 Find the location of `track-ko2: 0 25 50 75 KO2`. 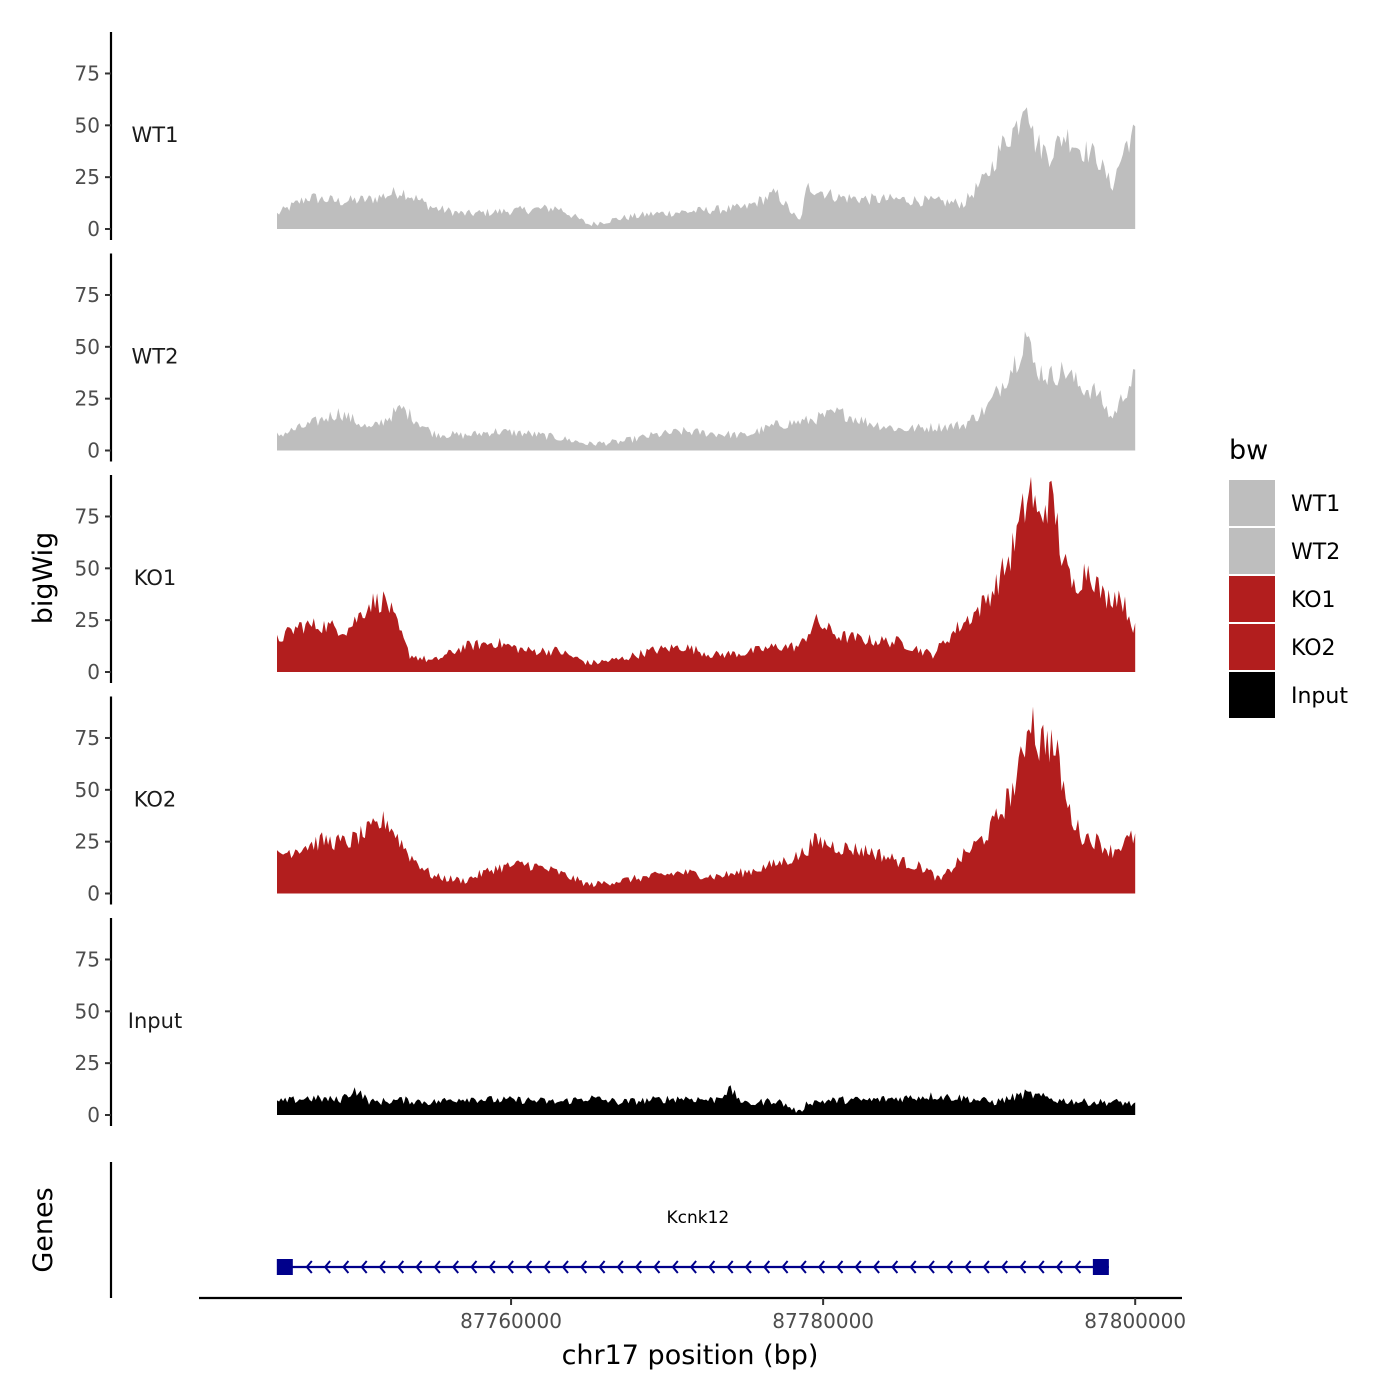

track-ko2: 0 25 50 75 KO2 is located at coordinates (605, 801).